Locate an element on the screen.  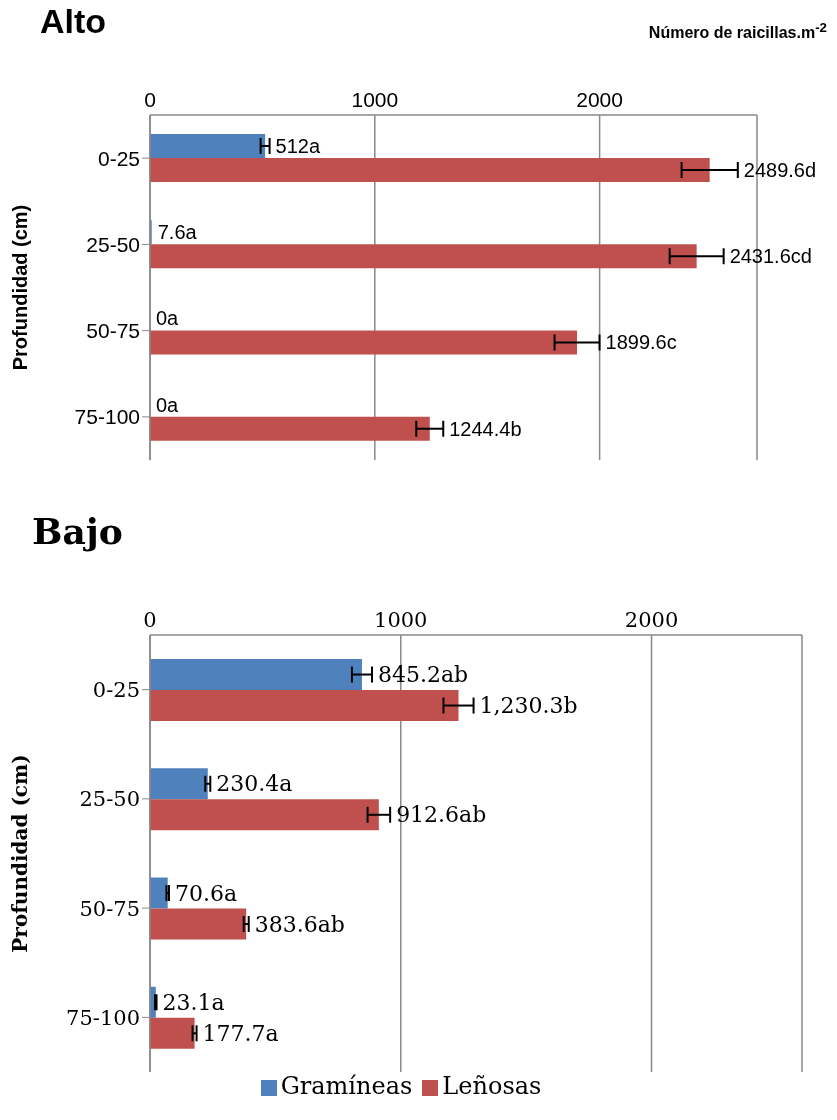
data-label: 1244.4b is located at coordinates (485, 428).